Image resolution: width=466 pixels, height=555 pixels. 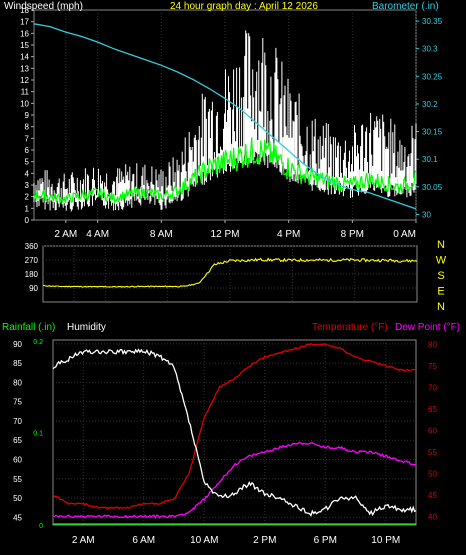 I want to click on wind-tick-label: 14, so click(x=24, y=57).